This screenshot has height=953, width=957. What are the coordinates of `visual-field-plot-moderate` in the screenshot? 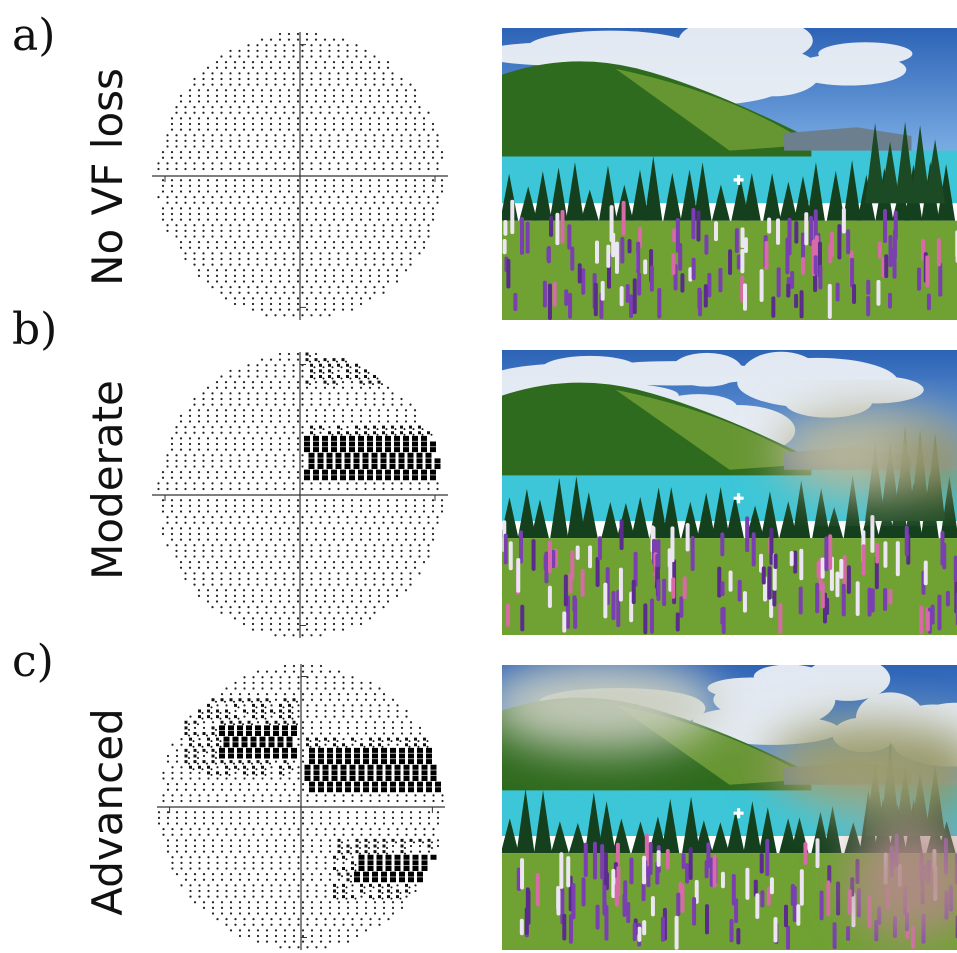 It's located at (300, 495).